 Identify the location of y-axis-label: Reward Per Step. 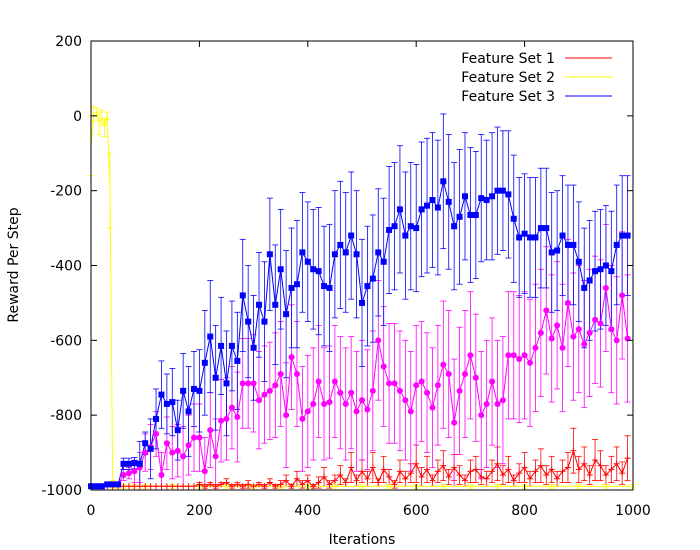
(14, 264).